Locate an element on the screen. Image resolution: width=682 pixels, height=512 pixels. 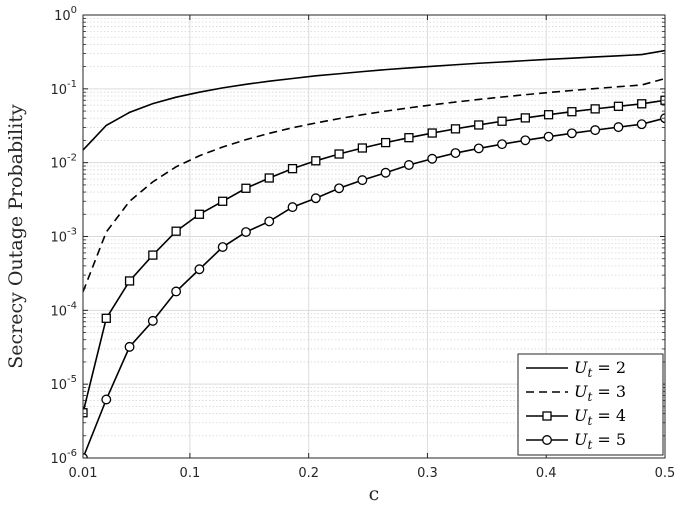
y-tick-label: 10⁻⁶ is located at coordinates (63, 457).